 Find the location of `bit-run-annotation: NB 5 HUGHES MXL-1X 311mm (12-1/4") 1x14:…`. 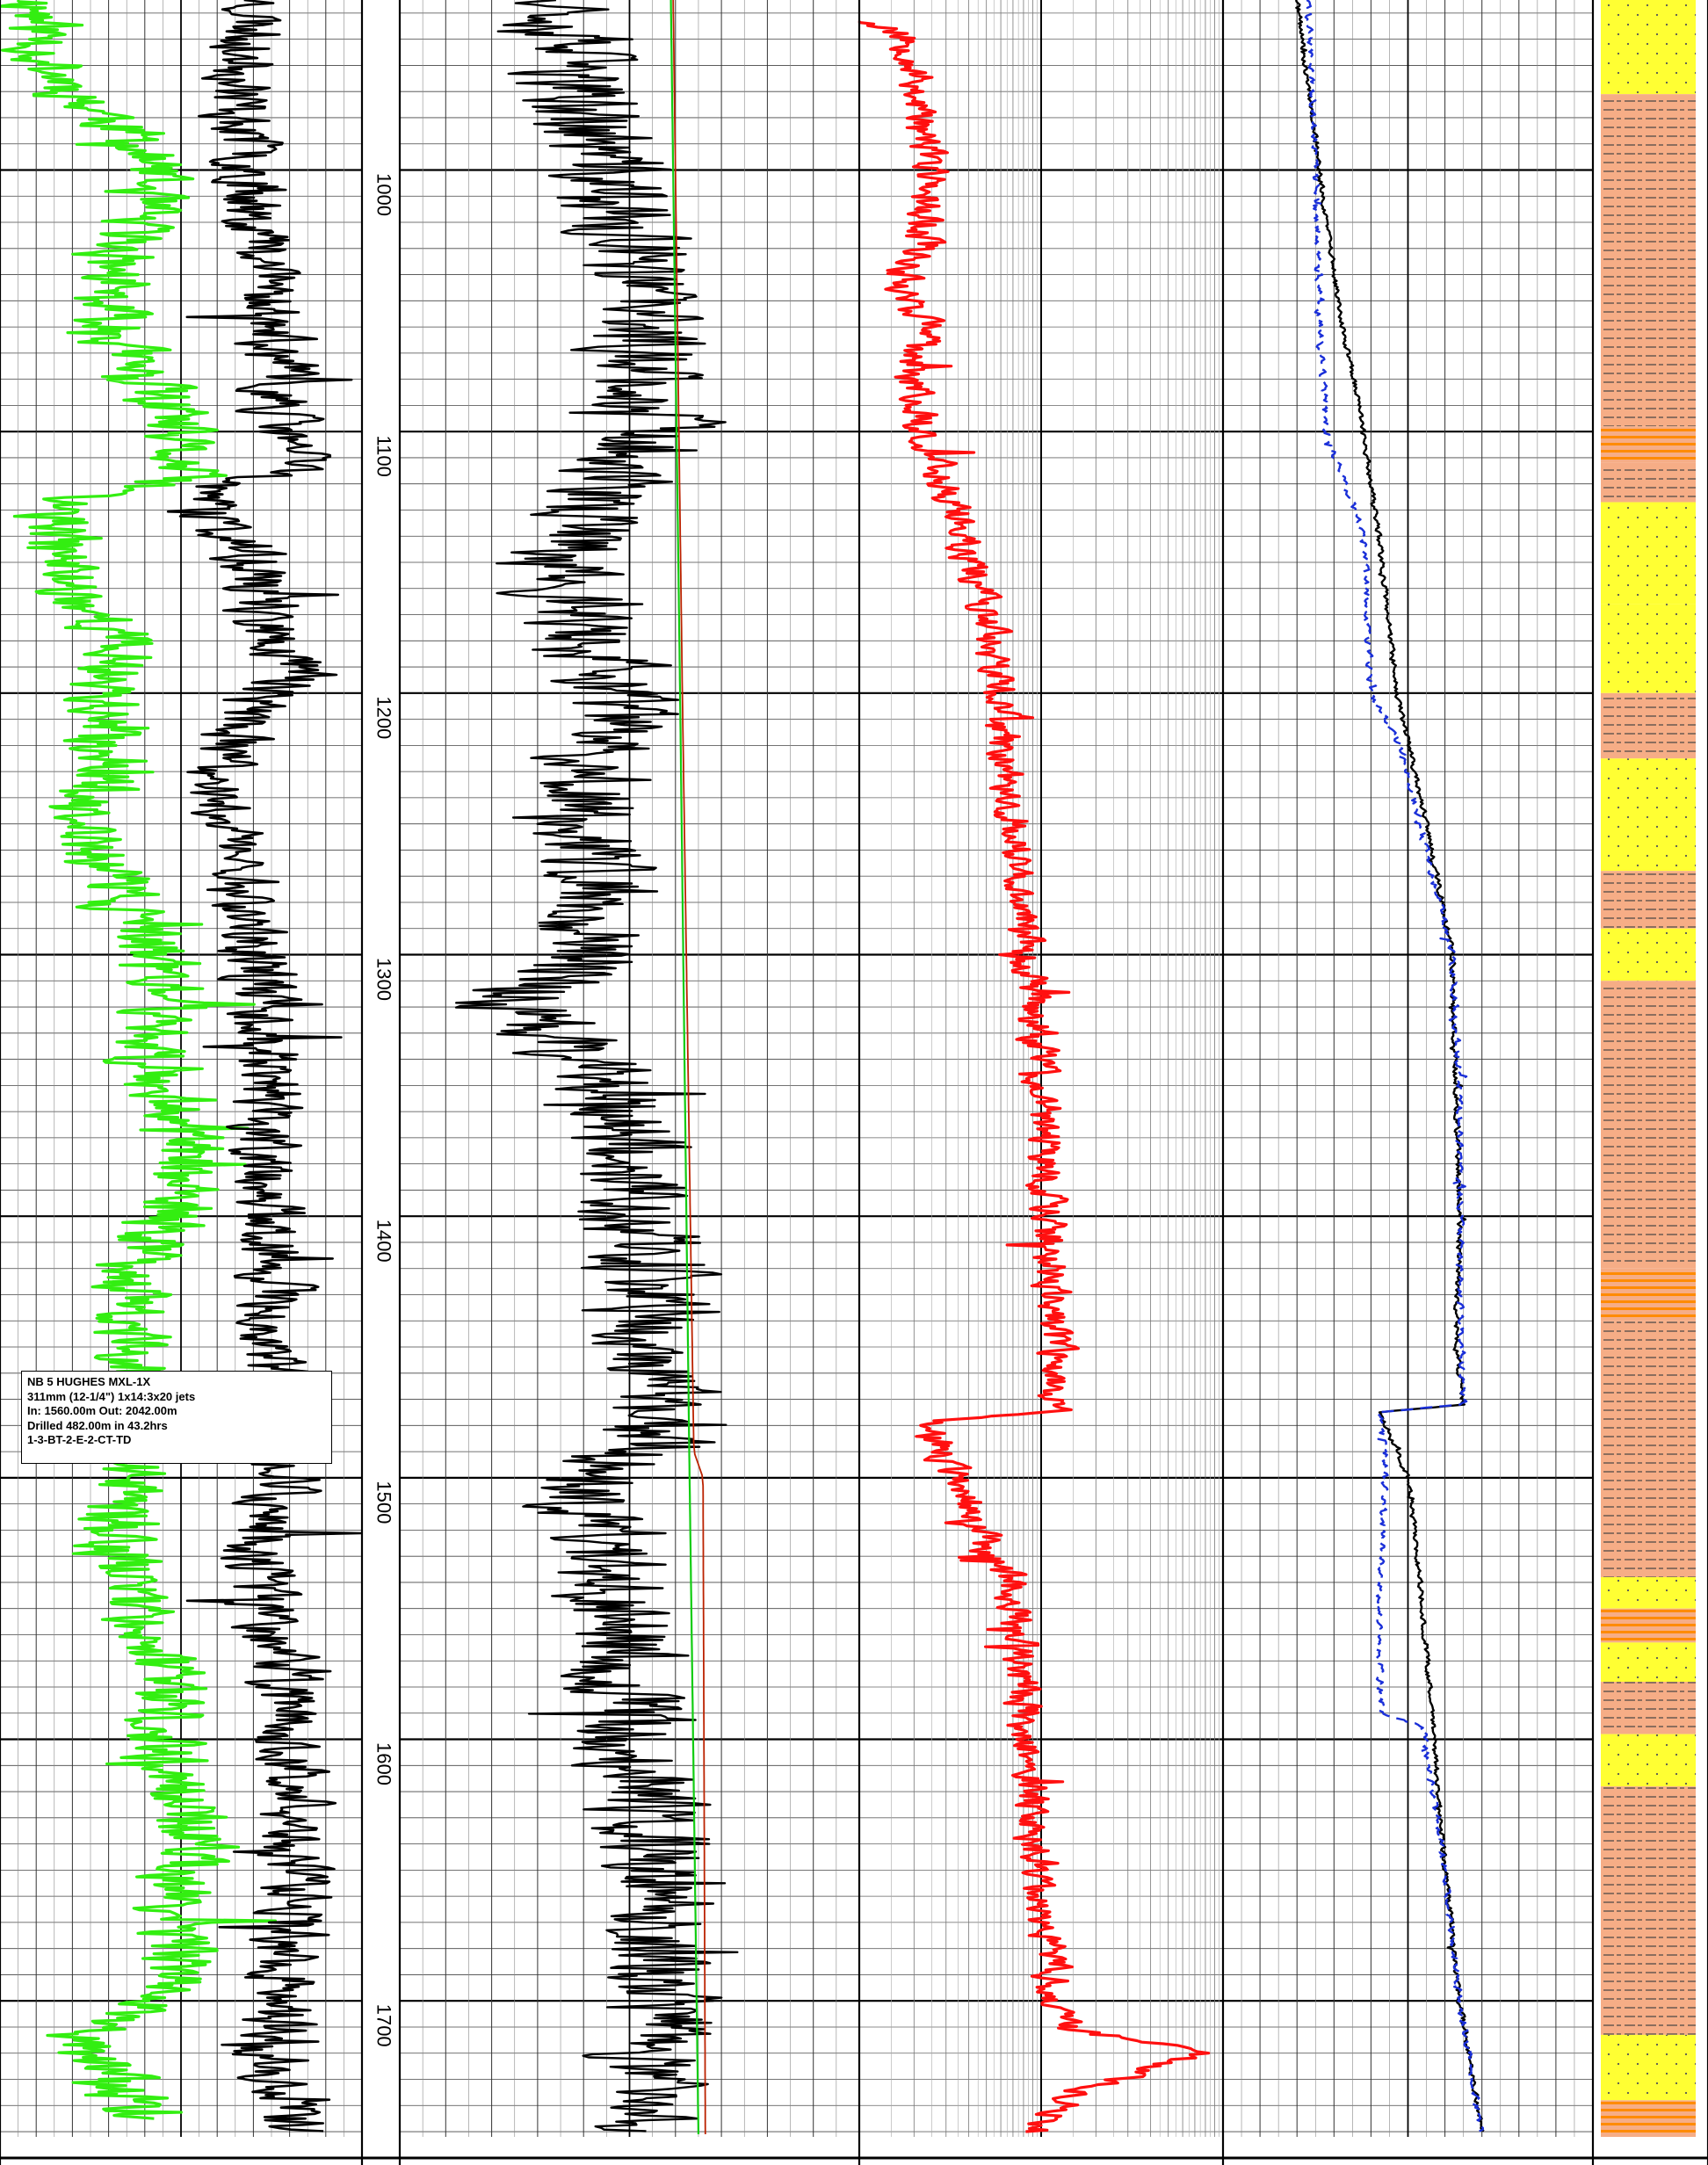

bit-run-annotation: NB 5 HUGHES MXL-1X 311mm (12-1/4") 1x14:… is located at coordinates (176, 1417).